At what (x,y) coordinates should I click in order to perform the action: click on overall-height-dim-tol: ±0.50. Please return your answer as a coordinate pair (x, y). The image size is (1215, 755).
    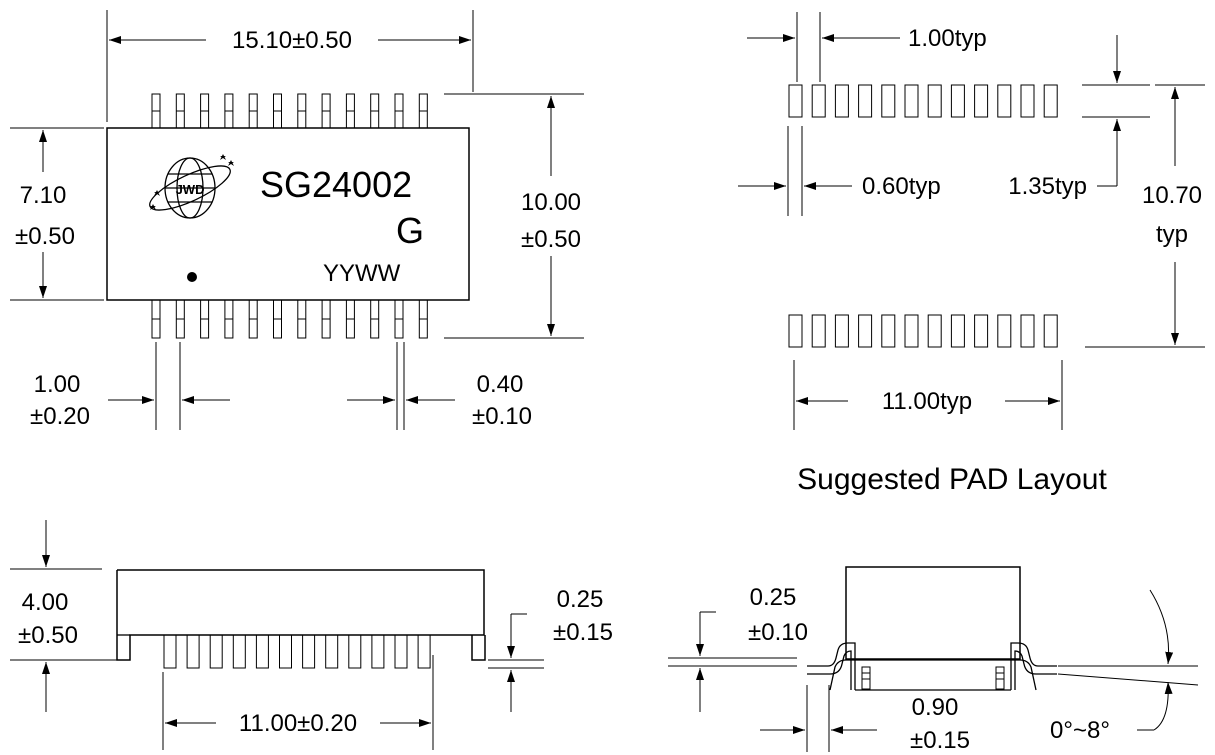
    Looking at the image, I should click on (551, 239).